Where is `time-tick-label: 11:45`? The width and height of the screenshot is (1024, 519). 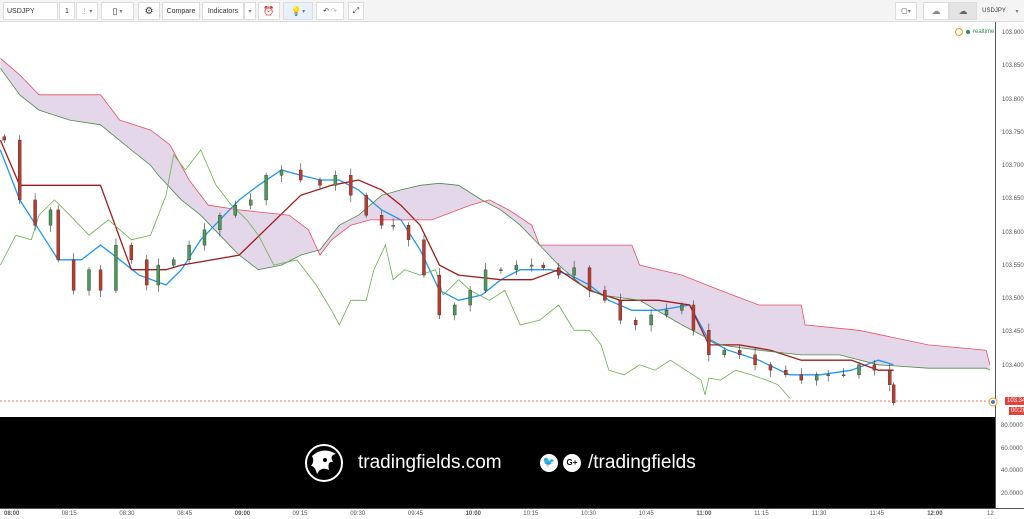 time-tick-label: 11:45 is located at coordinates (877, 514).